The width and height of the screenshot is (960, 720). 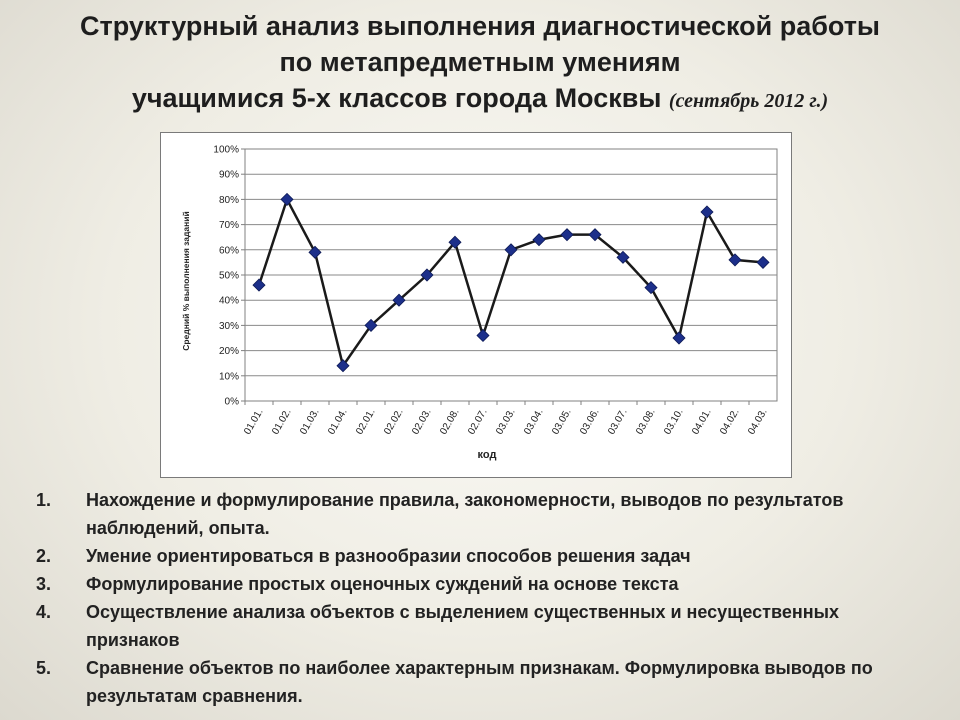 What do you see at coordinates (44, 668) in the screenshot?
I see `list-item-number: 5.` at bounding box center [44, 668].